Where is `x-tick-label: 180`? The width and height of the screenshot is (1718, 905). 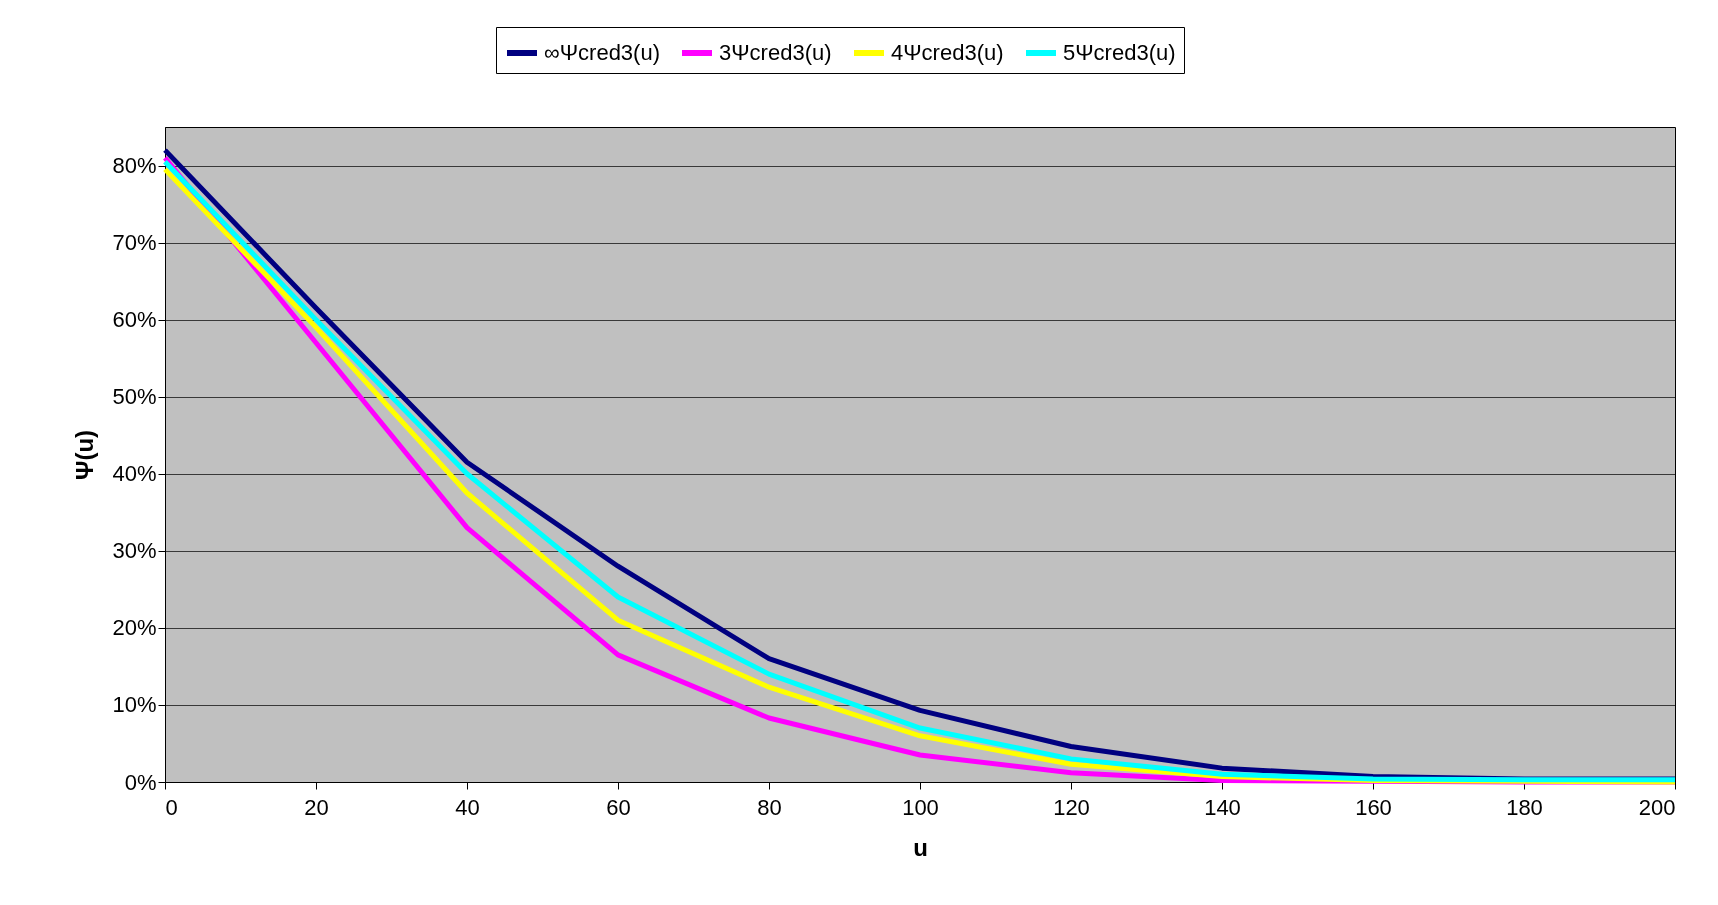 x-tick-label: 180 is located at coordinates (1524, 807).